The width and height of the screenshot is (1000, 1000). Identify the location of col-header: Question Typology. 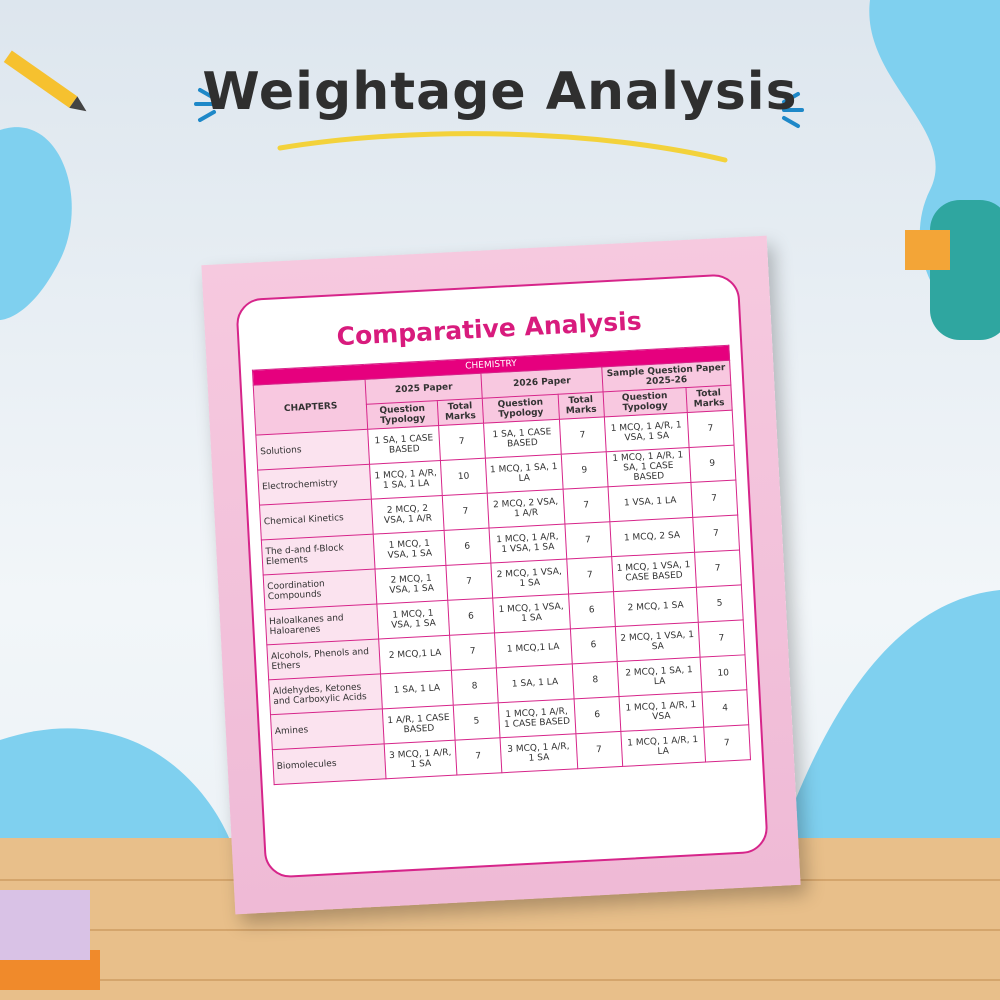
(402, 415).